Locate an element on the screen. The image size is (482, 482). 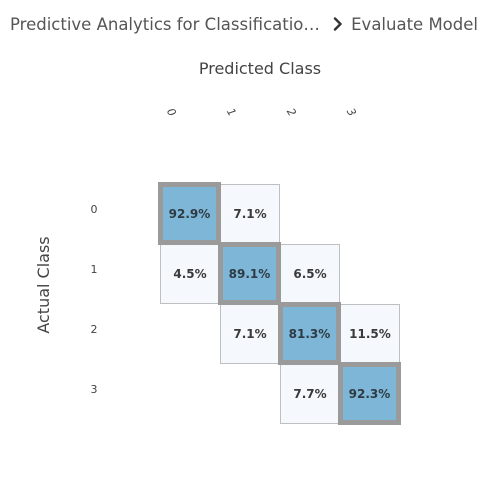
row-label-3: 3 is located at coordinates (94, 391).